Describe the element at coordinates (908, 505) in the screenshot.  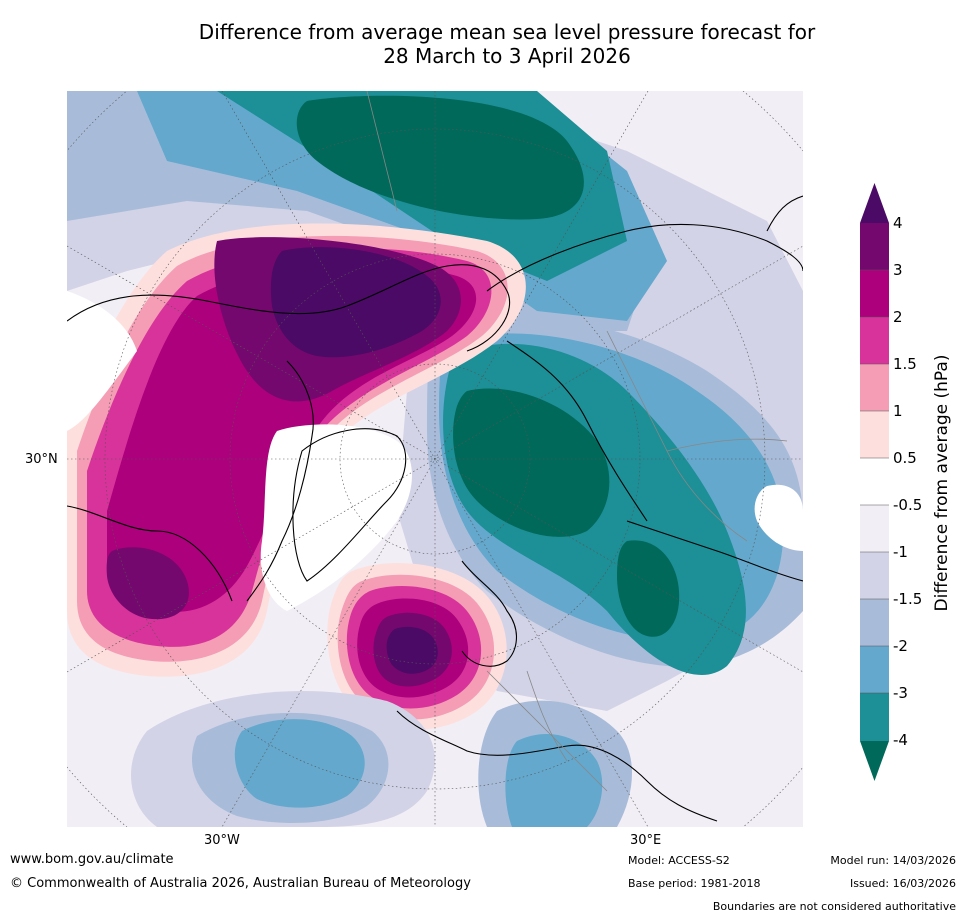
I see `colorbar-tick-label: -0.5` at that location.